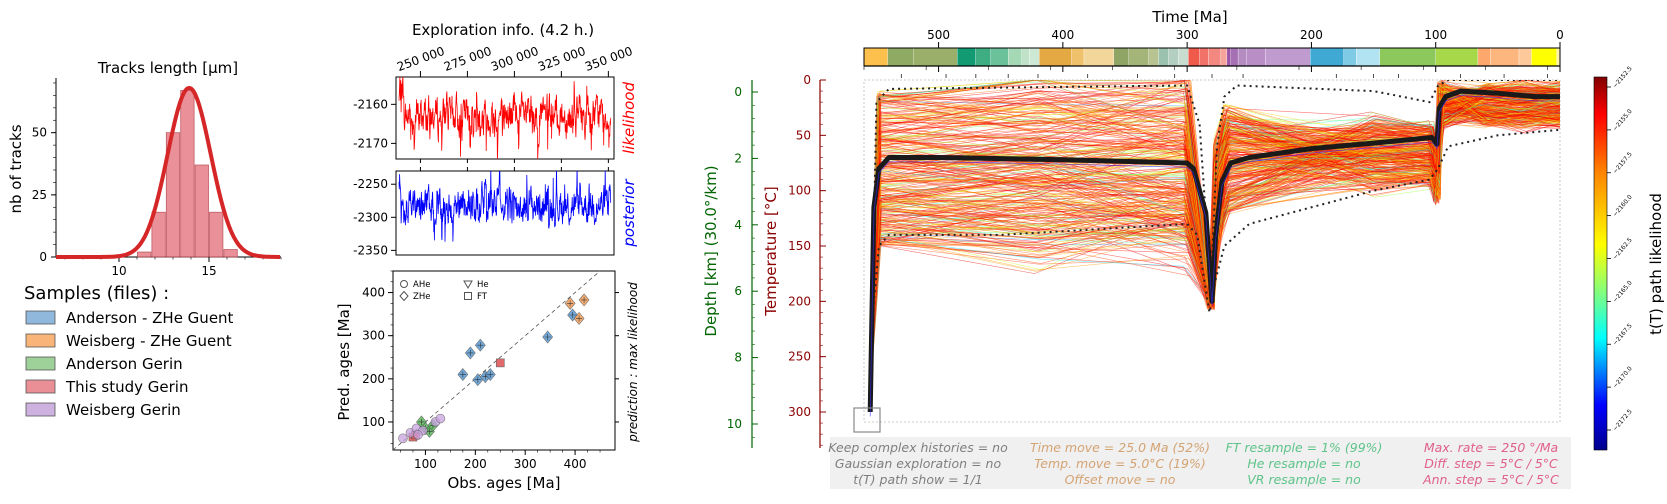  I want to click on colorbar-tick-label: −2170.0, so click(1623, 377).